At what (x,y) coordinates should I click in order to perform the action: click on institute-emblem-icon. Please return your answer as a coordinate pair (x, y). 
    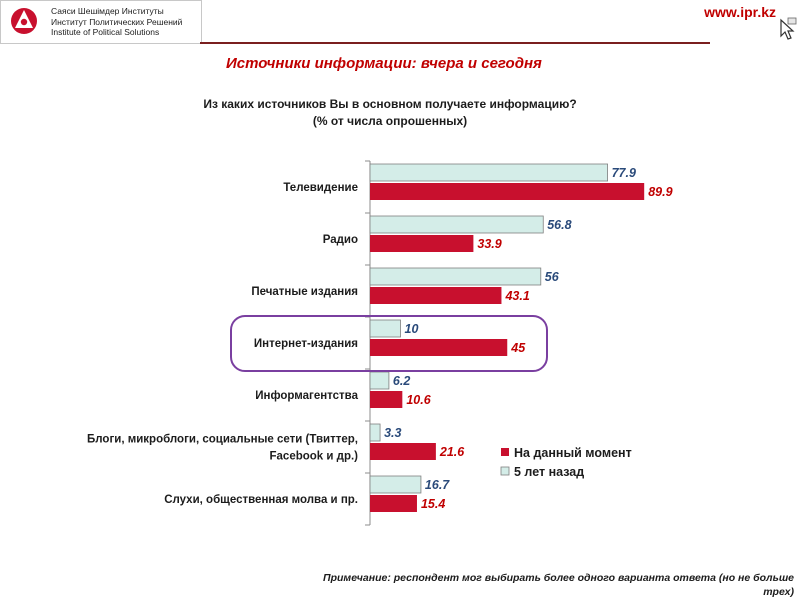
    Looking at the image, I should click on (24, 21).